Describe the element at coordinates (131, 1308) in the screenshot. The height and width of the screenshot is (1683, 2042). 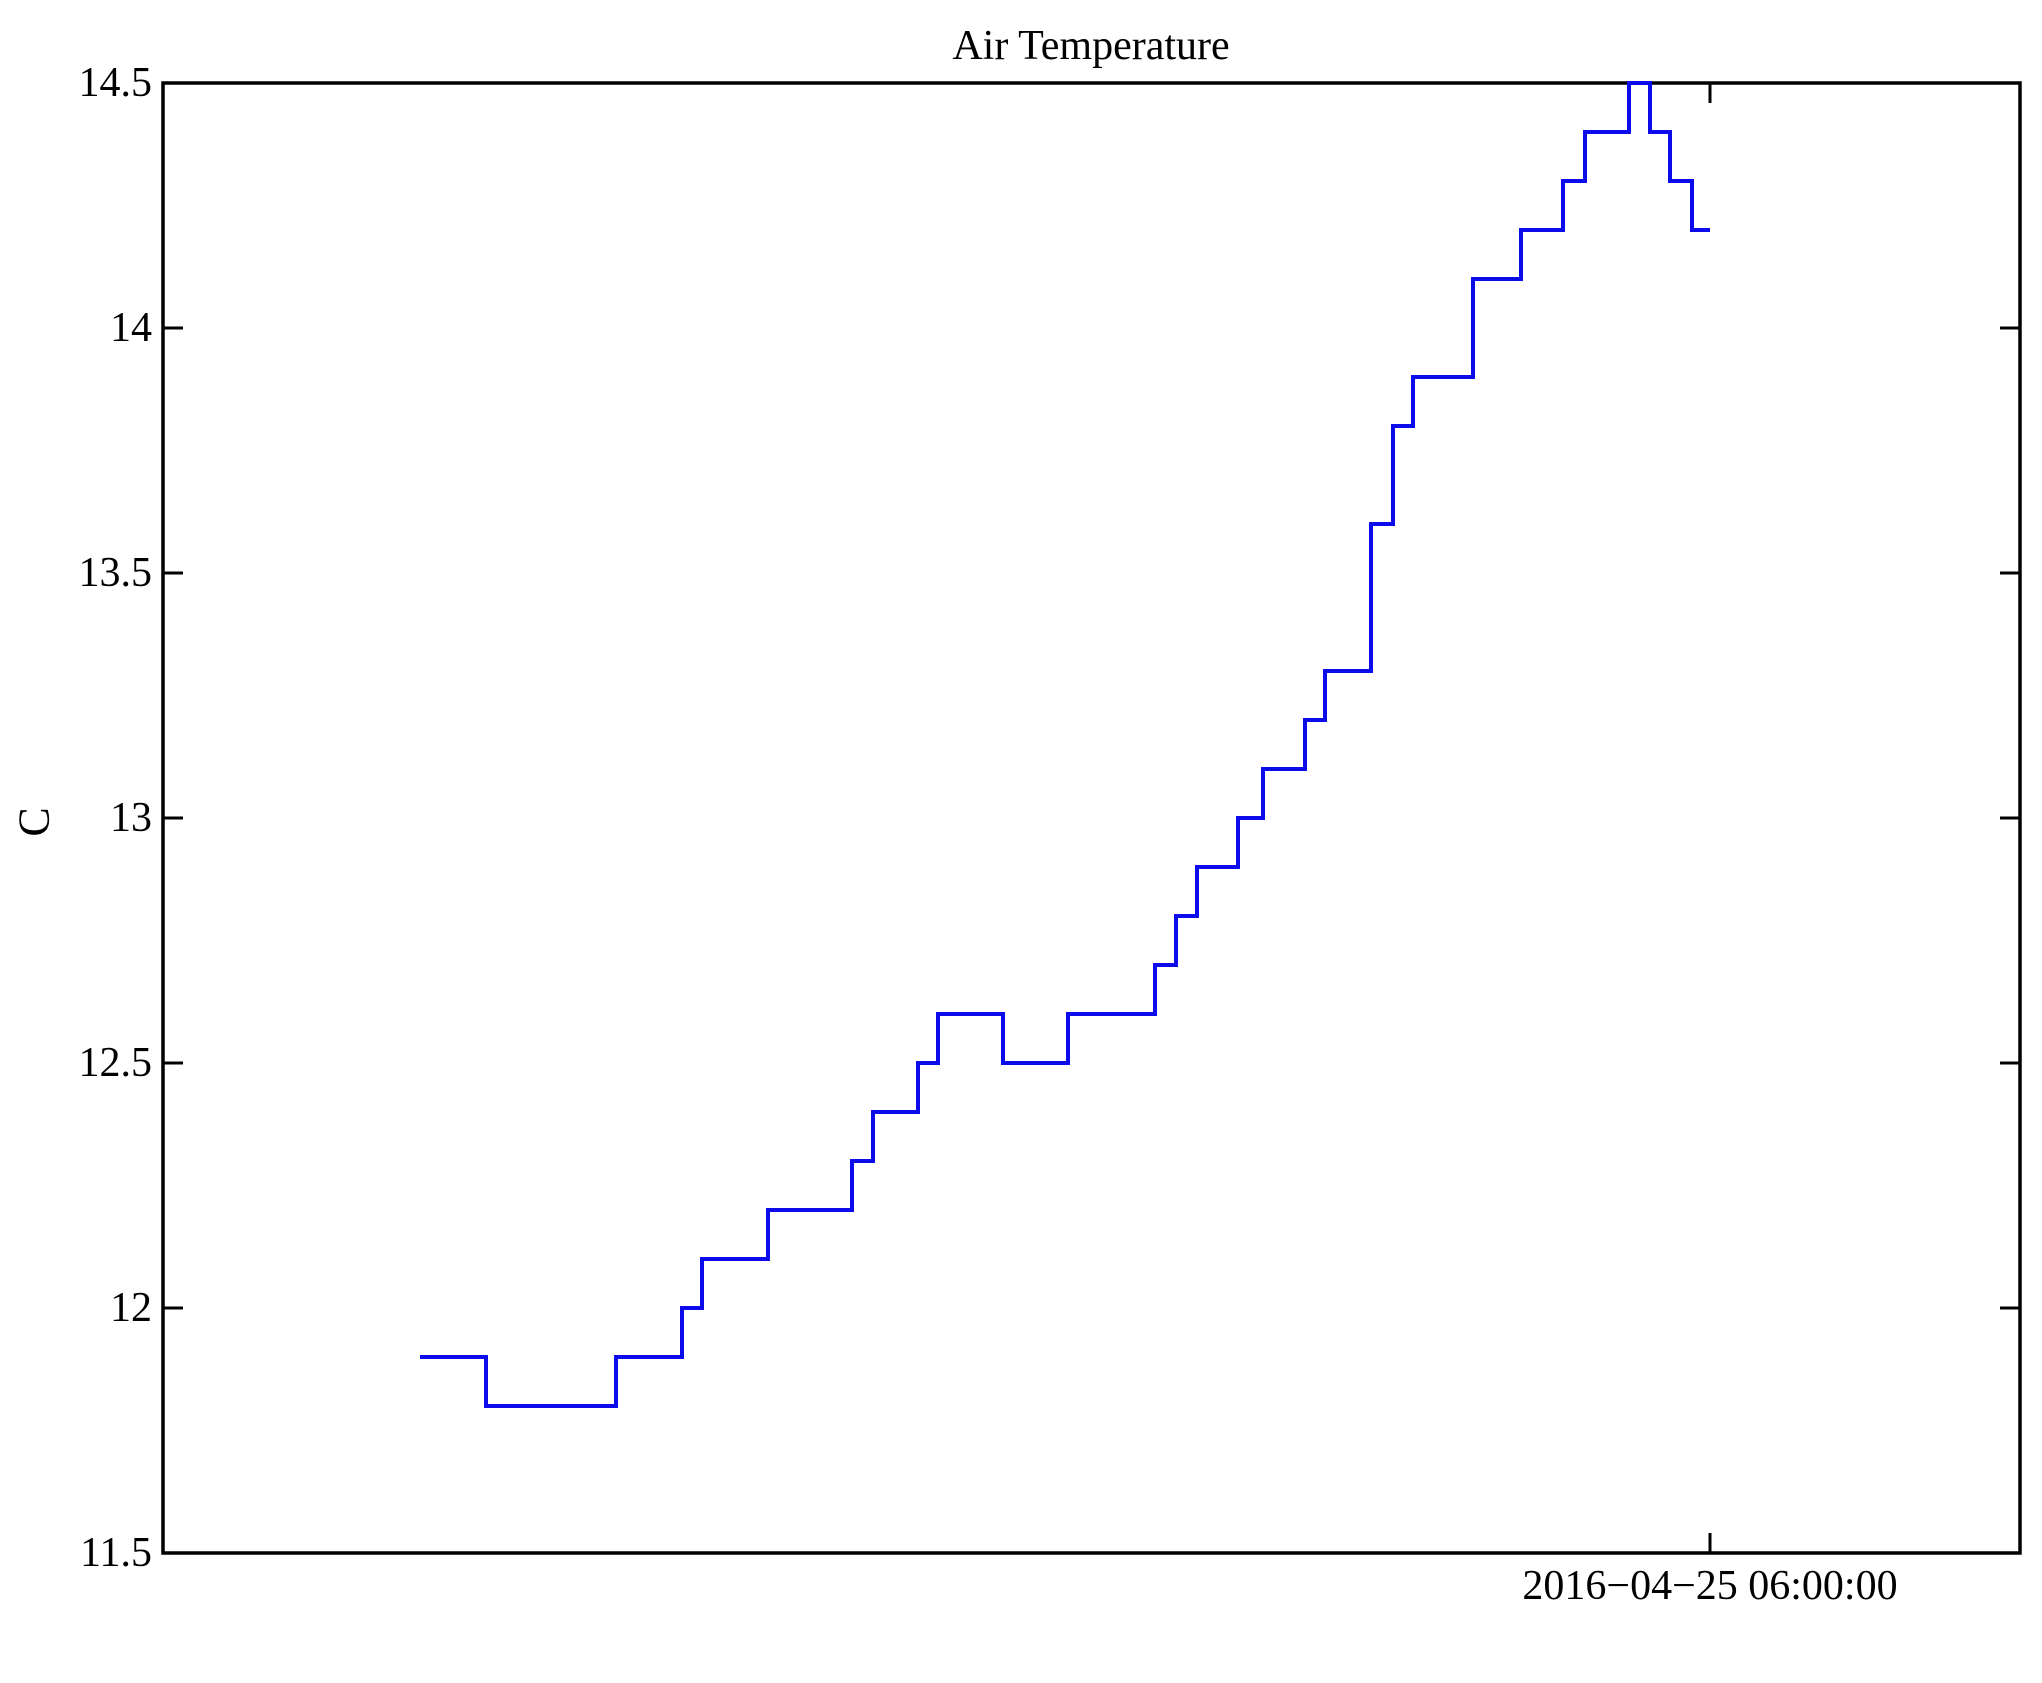
I see `y-tick-label: 12` at that location.